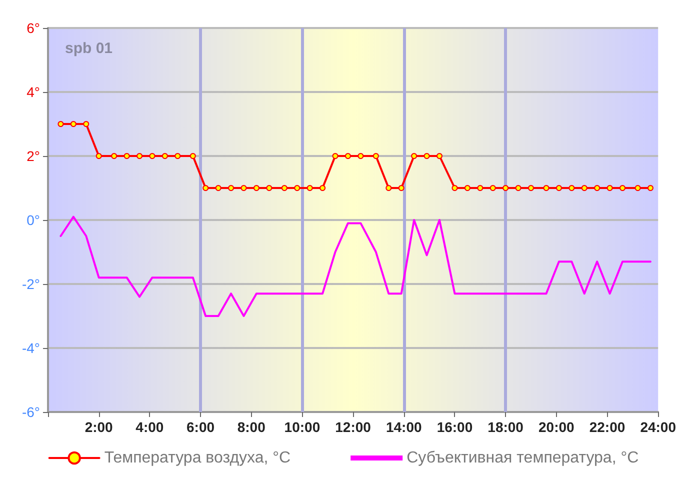  What do you see at coordinates (89, 48) in the screenshot?
I see `text: spb 01` at bounding box center [89, 48].